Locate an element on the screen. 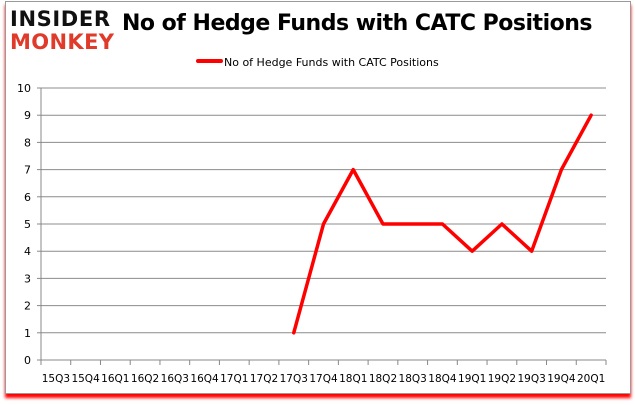  logo-line2: MONKEY is located at coordinates (62, 41).